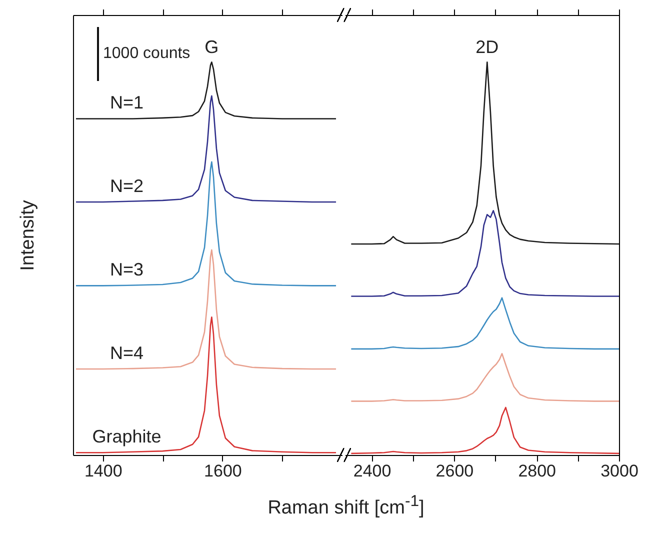  Describe the element at coordinates (103, 471) in the screenshot. I see `x-tick-label: 1400` at that location.